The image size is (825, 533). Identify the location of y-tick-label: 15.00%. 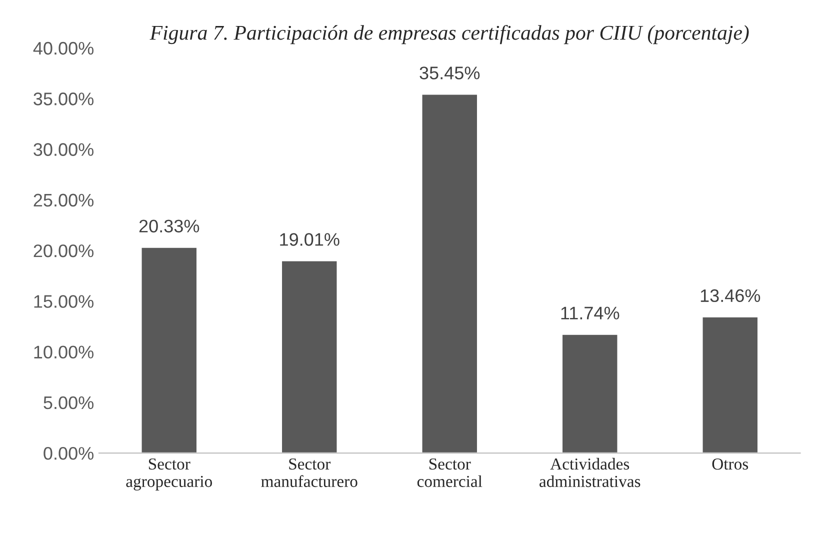
(64, 301).